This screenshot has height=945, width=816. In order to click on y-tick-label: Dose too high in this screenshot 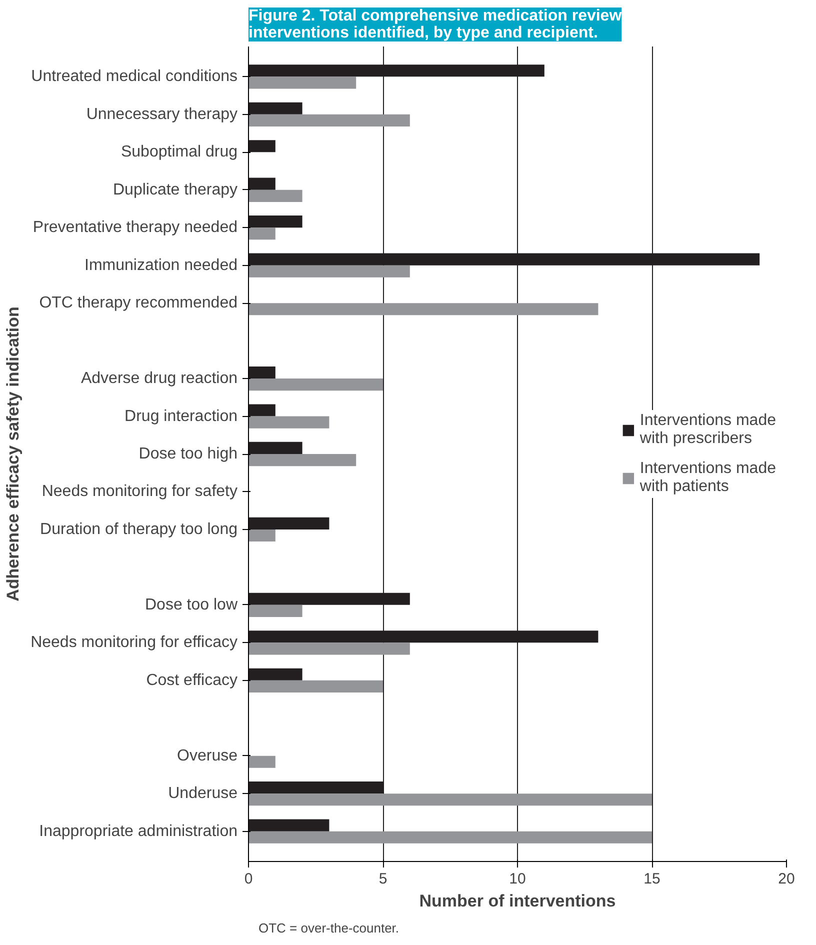, I will do `click(188, 454)`.